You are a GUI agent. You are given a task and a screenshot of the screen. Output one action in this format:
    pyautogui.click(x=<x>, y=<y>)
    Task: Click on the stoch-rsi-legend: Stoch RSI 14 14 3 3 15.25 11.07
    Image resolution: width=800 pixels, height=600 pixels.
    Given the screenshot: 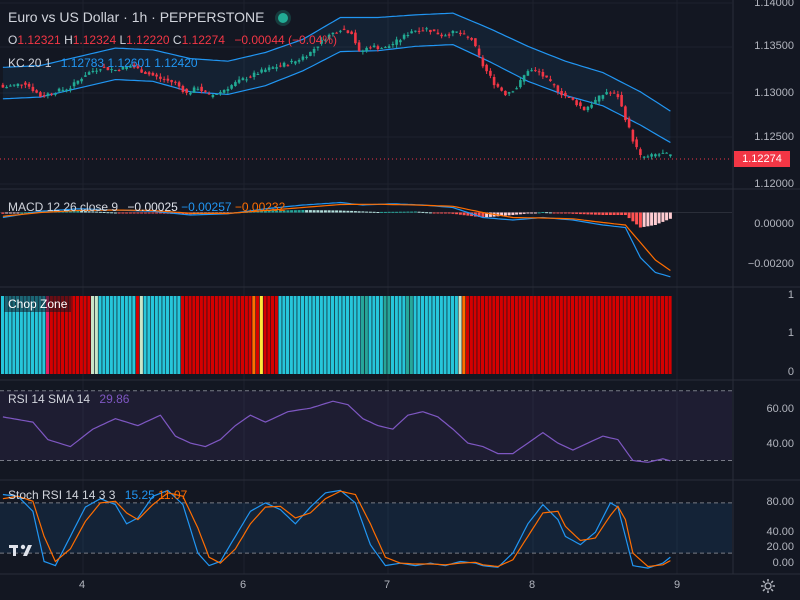 What is the action you would take?
    pyautogui.click(x=97, y=495)
    